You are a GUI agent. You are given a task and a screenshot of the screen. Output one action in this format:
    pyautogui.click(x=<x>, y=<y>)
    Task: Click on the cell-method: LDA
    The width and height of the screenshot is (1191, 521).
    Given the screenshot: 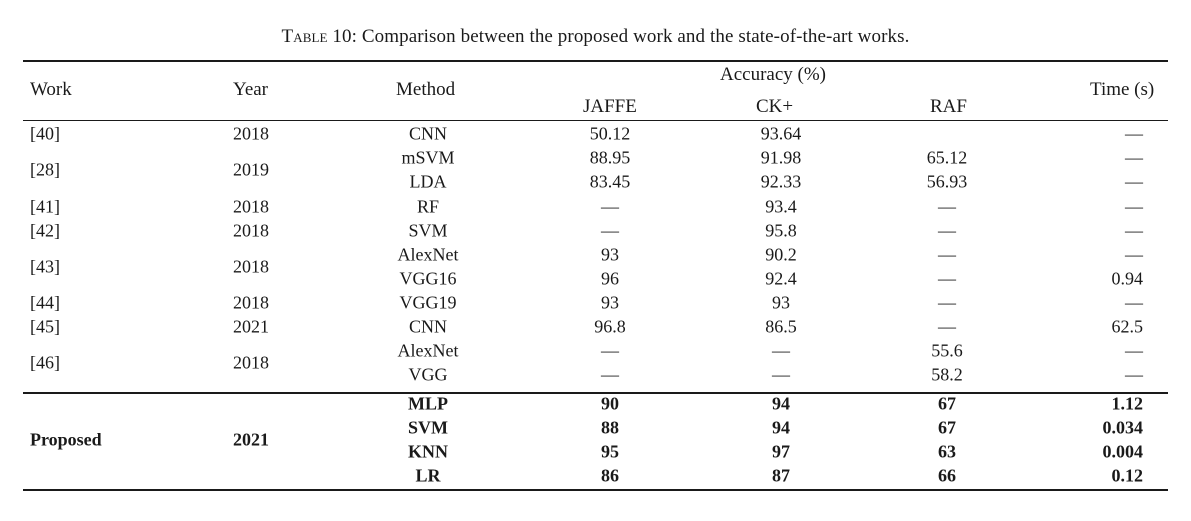 What is the action you would take?
    pyautogui.click(x=428, y=181)
    